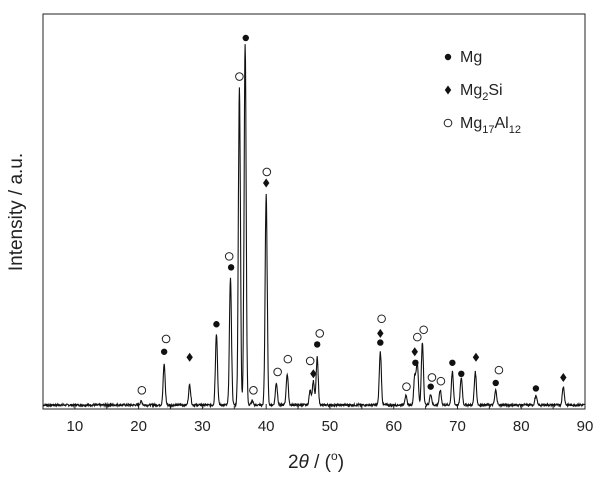  Describe the element at coordinates (304, 462) in the screenshot. I see `x-axis-title-theta: θ` at that location.